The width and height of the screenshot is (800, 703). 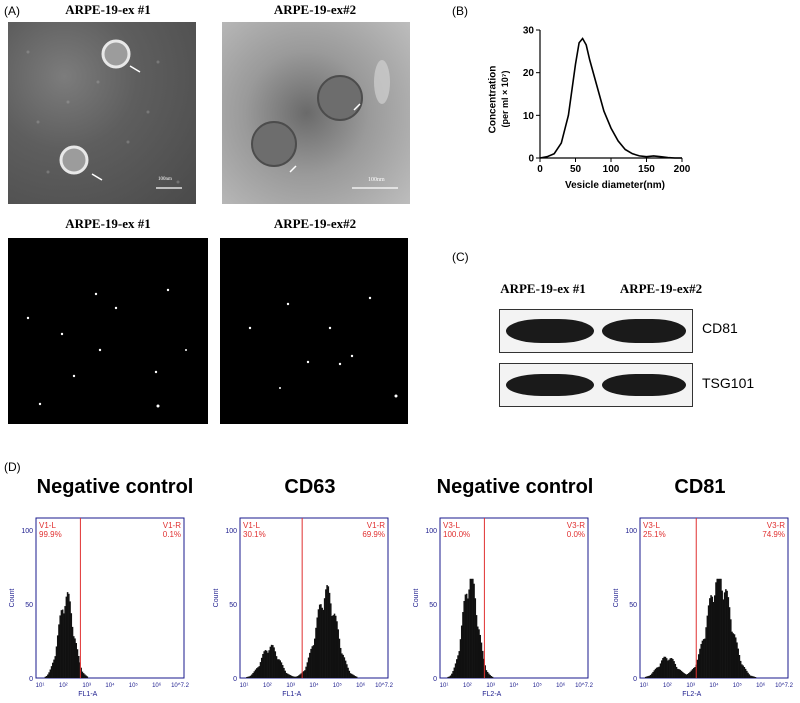 What do you see at coordinates (615, 185) in the screenshot?
I see `chart-xlabel: Vesicle diameter(nm)` at bounding box center [615, 185].